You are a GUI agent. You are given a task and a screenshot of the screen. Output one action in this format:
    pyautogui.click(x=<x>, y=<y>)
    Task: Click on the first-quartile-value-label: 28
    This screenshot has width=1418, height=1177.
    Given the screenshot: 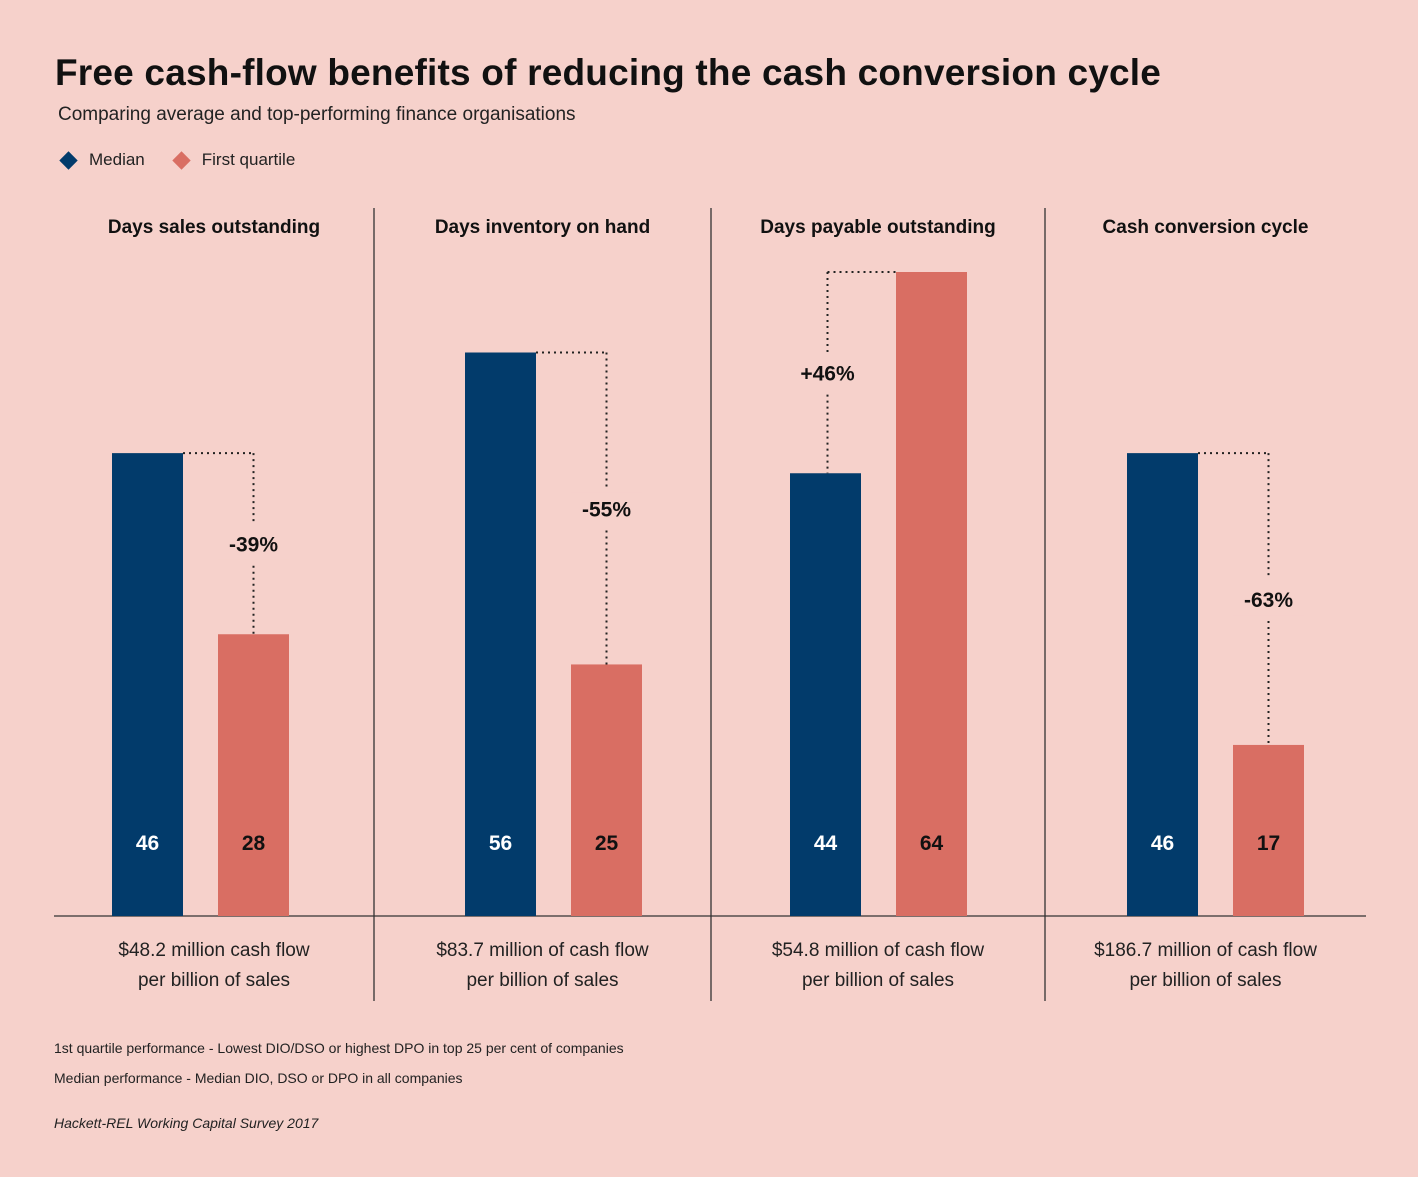 What is the action you would take?
    pyautogui.click(x=254, y=843)
    